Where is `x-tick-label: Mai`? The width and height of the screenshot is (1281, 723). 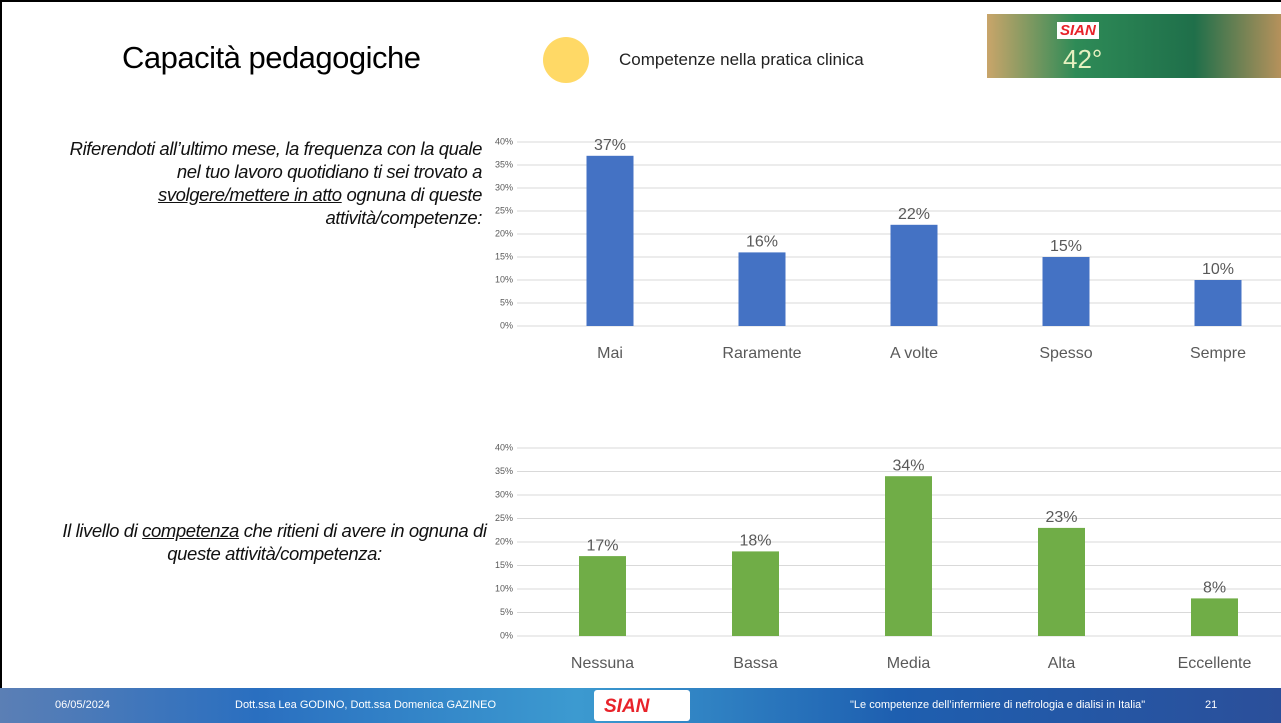 x-tick-label: Mai is located at coordinates (610, 353).